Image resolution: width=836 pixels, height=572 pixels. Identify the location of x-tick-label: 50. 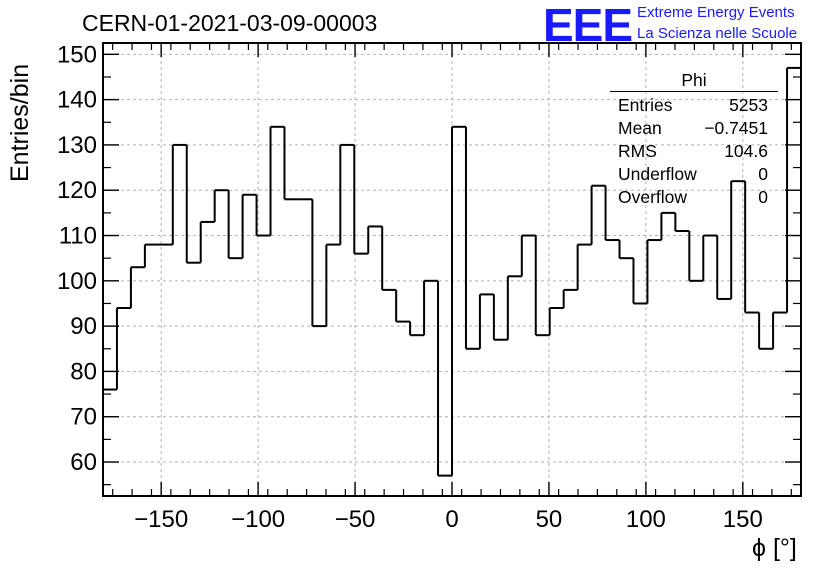
(549, 519).